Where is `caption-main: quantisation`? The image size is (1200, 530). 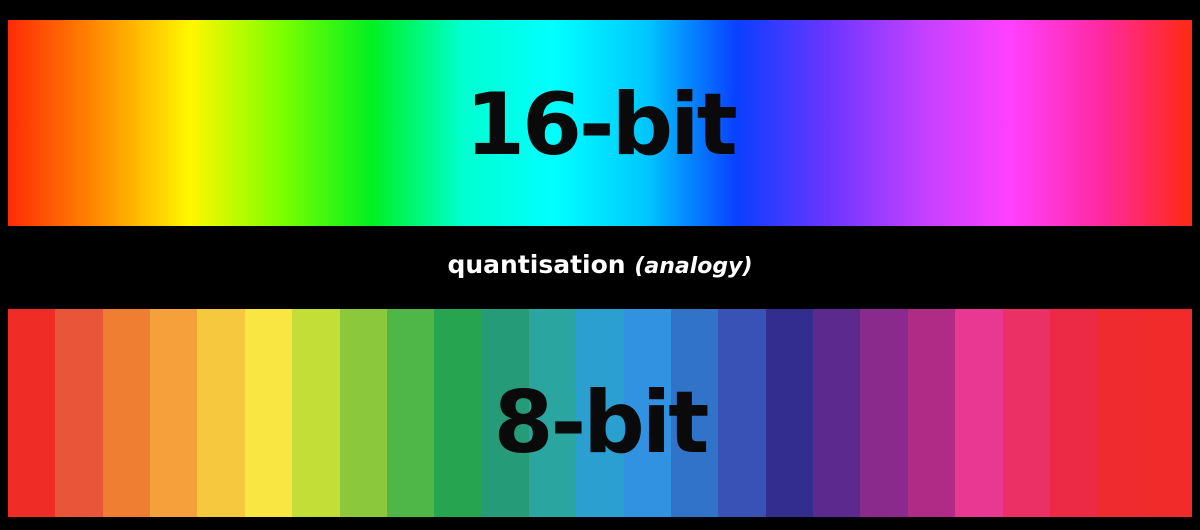 caption-main: quantisation is located at coordinates (536, 264).